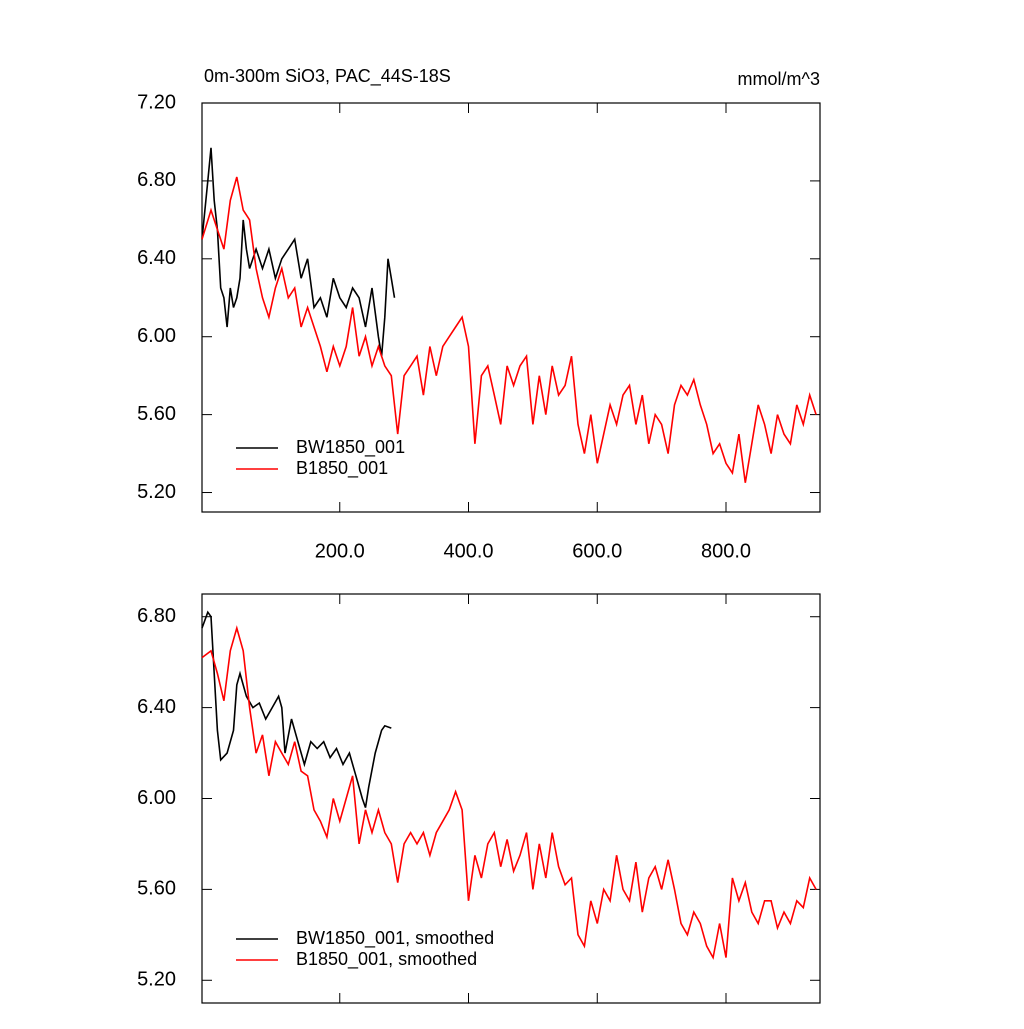 The height and width of the screenshot is (1029, 1024). I want to click on x-tick-label: 200.0, so click(340, 551).